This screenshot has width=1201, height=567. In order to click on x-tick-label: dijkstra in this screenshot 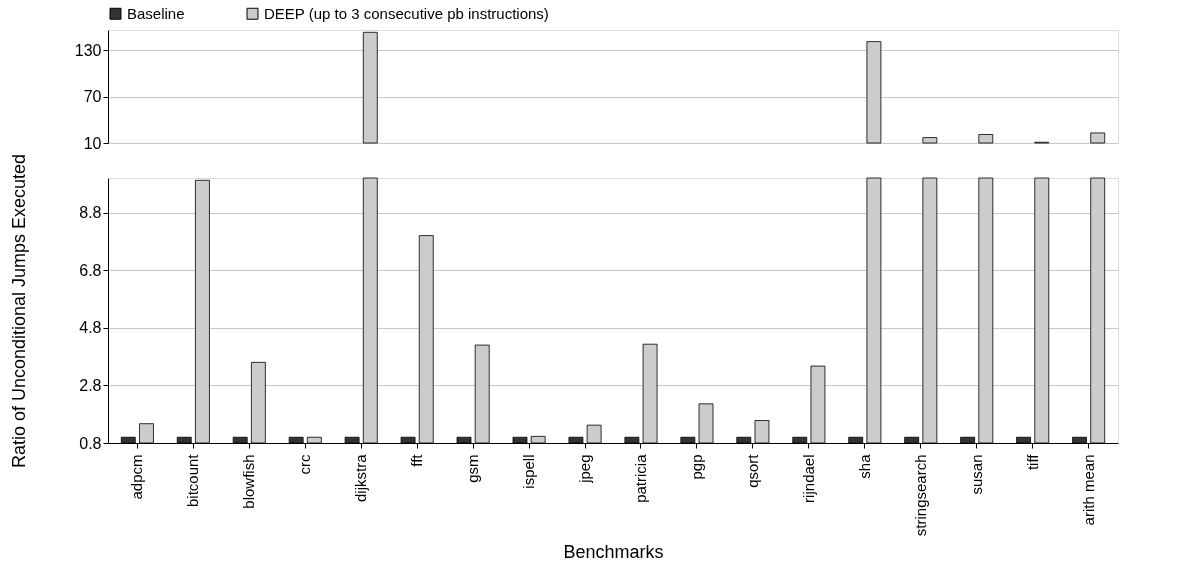, I will do `click(361, 478)`.